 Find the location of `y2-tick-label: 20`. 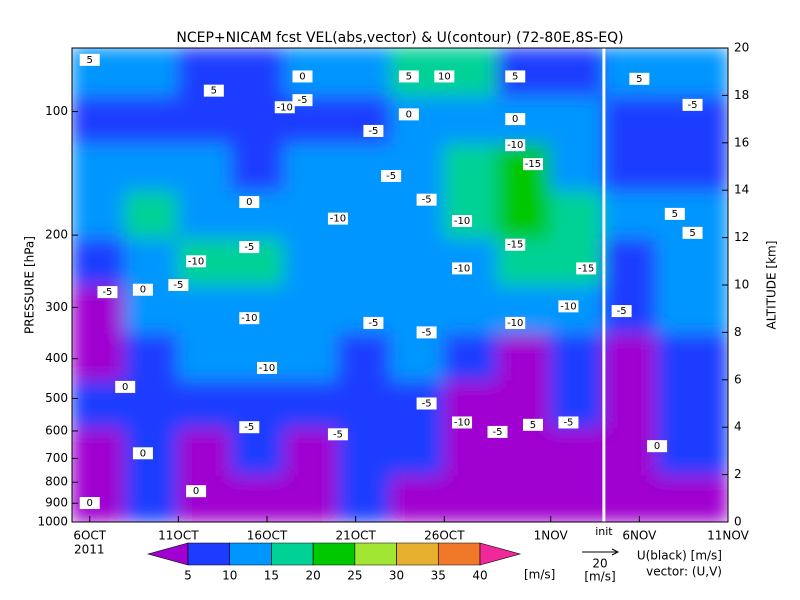

y2-tick-label: 20 is located at coordinates (741, 48).